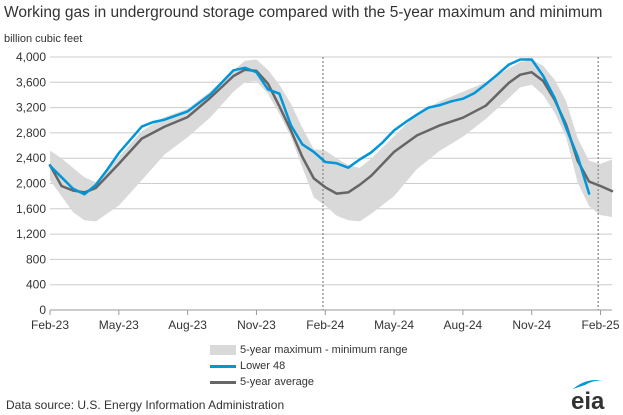 This screenshot has height=415, width=623. Describe the element at coordinates (263, 366) in the screenshot. I see `legend-label-lower48: Lower 48` at that location.